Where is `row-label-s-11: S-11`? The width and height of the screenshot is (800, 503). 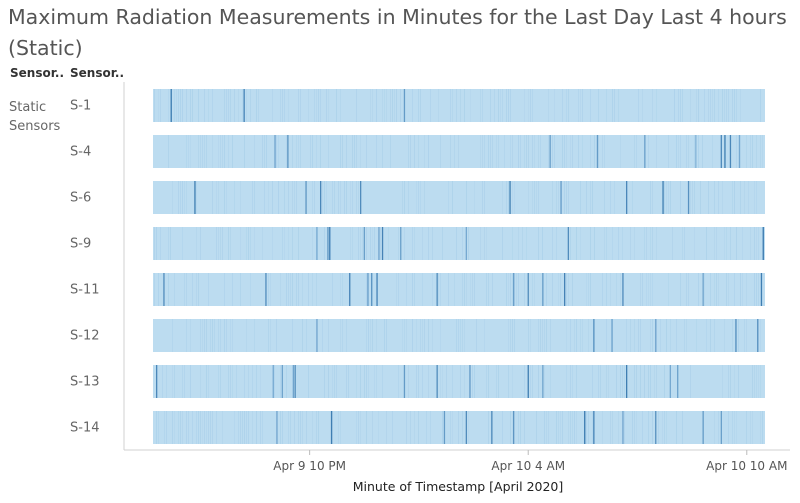
row-label-s-11: S-11 is located at coordinates (85, 290).